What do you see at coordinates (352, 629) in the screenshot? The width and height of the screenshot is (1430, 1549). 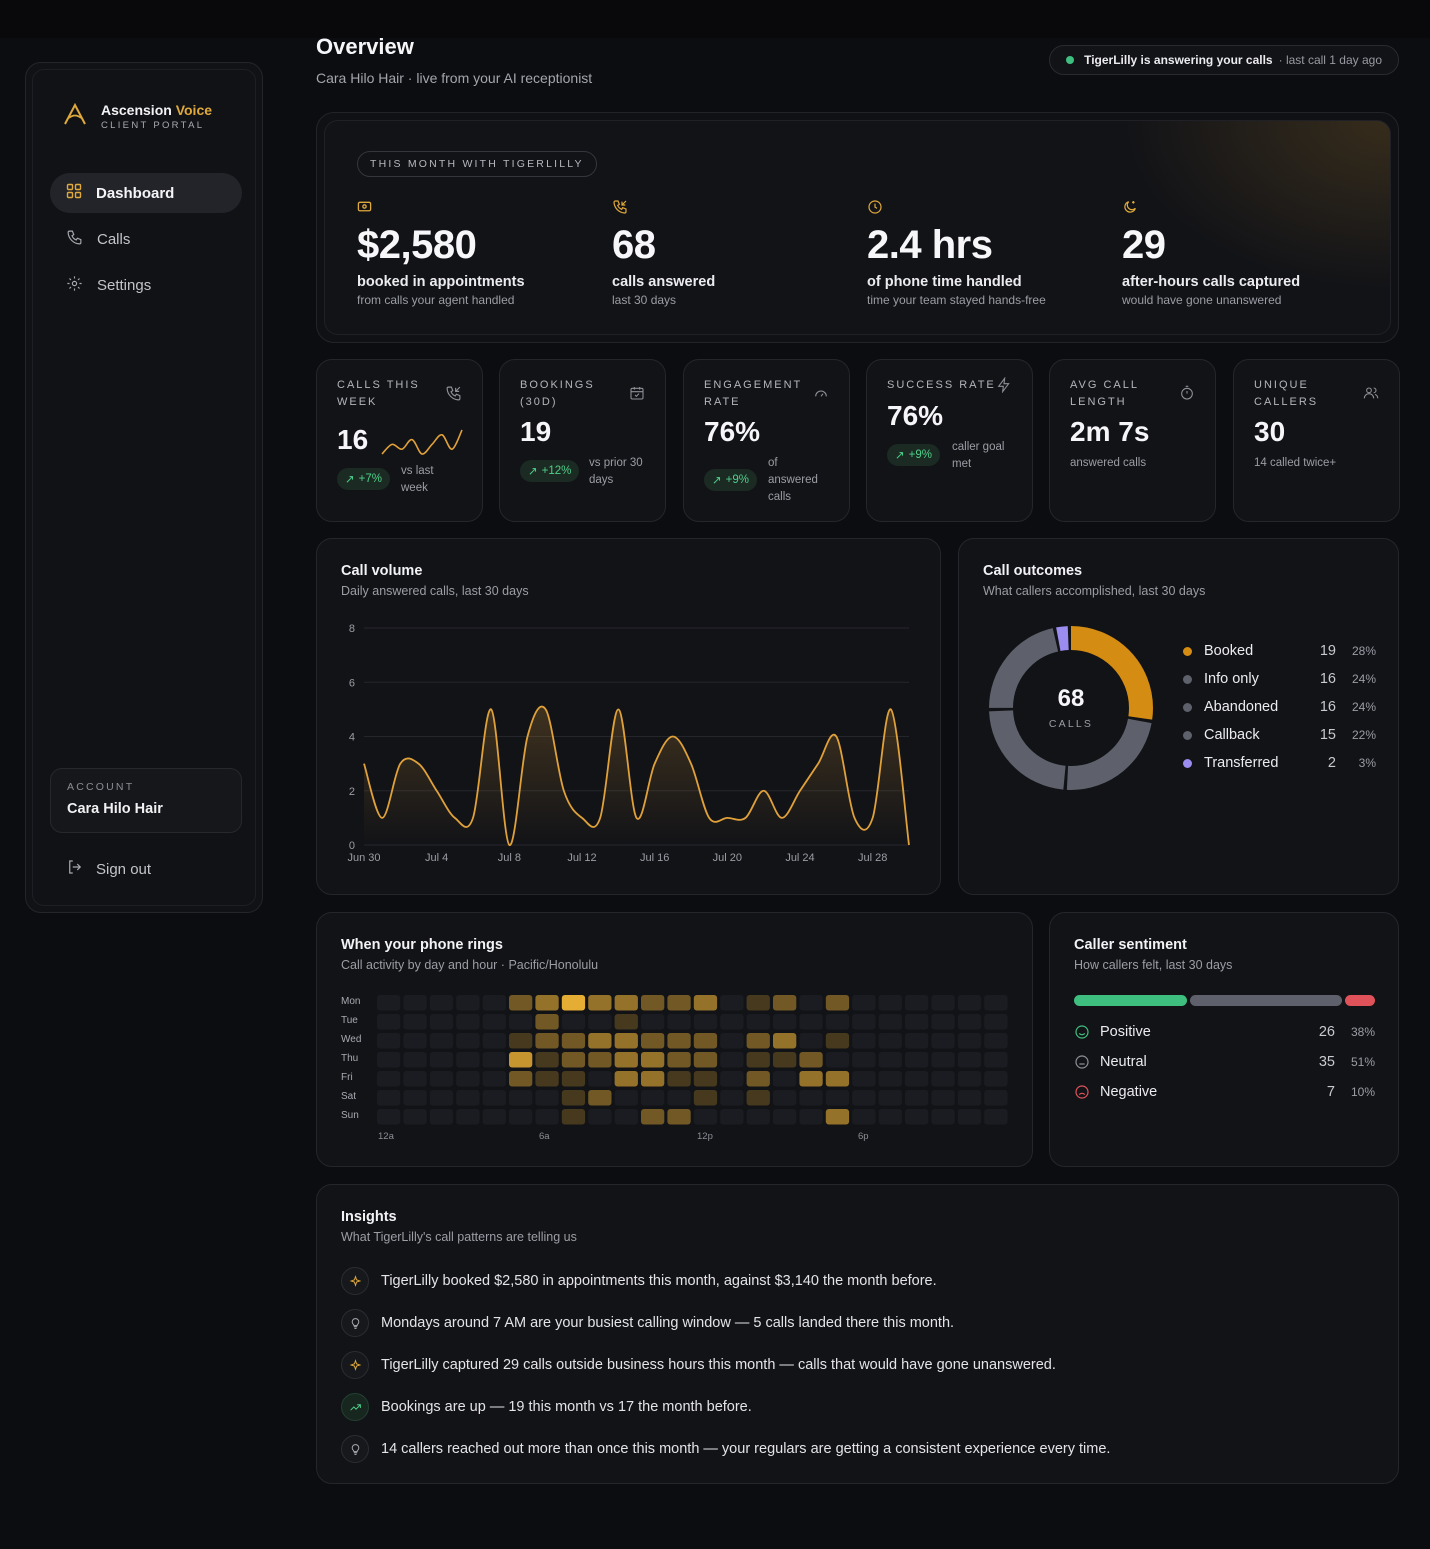 I see `y-tick-label: 8` at bounding box center [352, 629].